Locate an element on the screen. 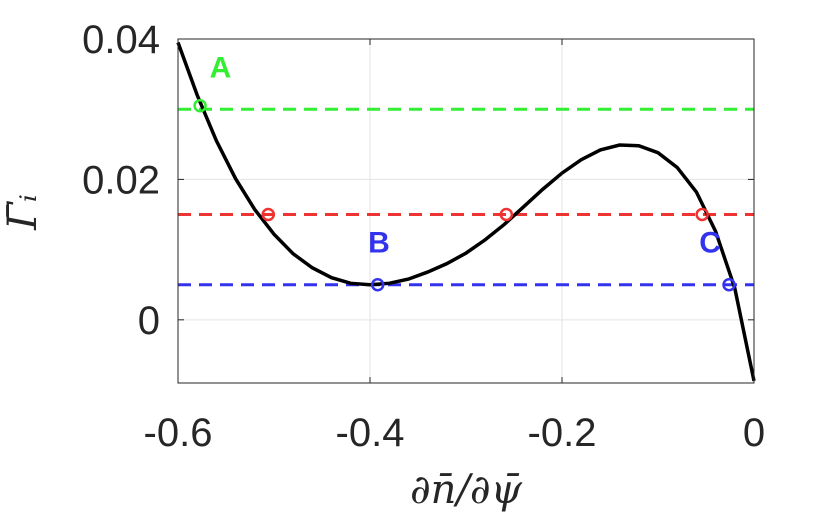 Image resolution: width=833 pixels, height=521 pixels. y-tick-label: 0.02 is located at coordinates (121, 180).